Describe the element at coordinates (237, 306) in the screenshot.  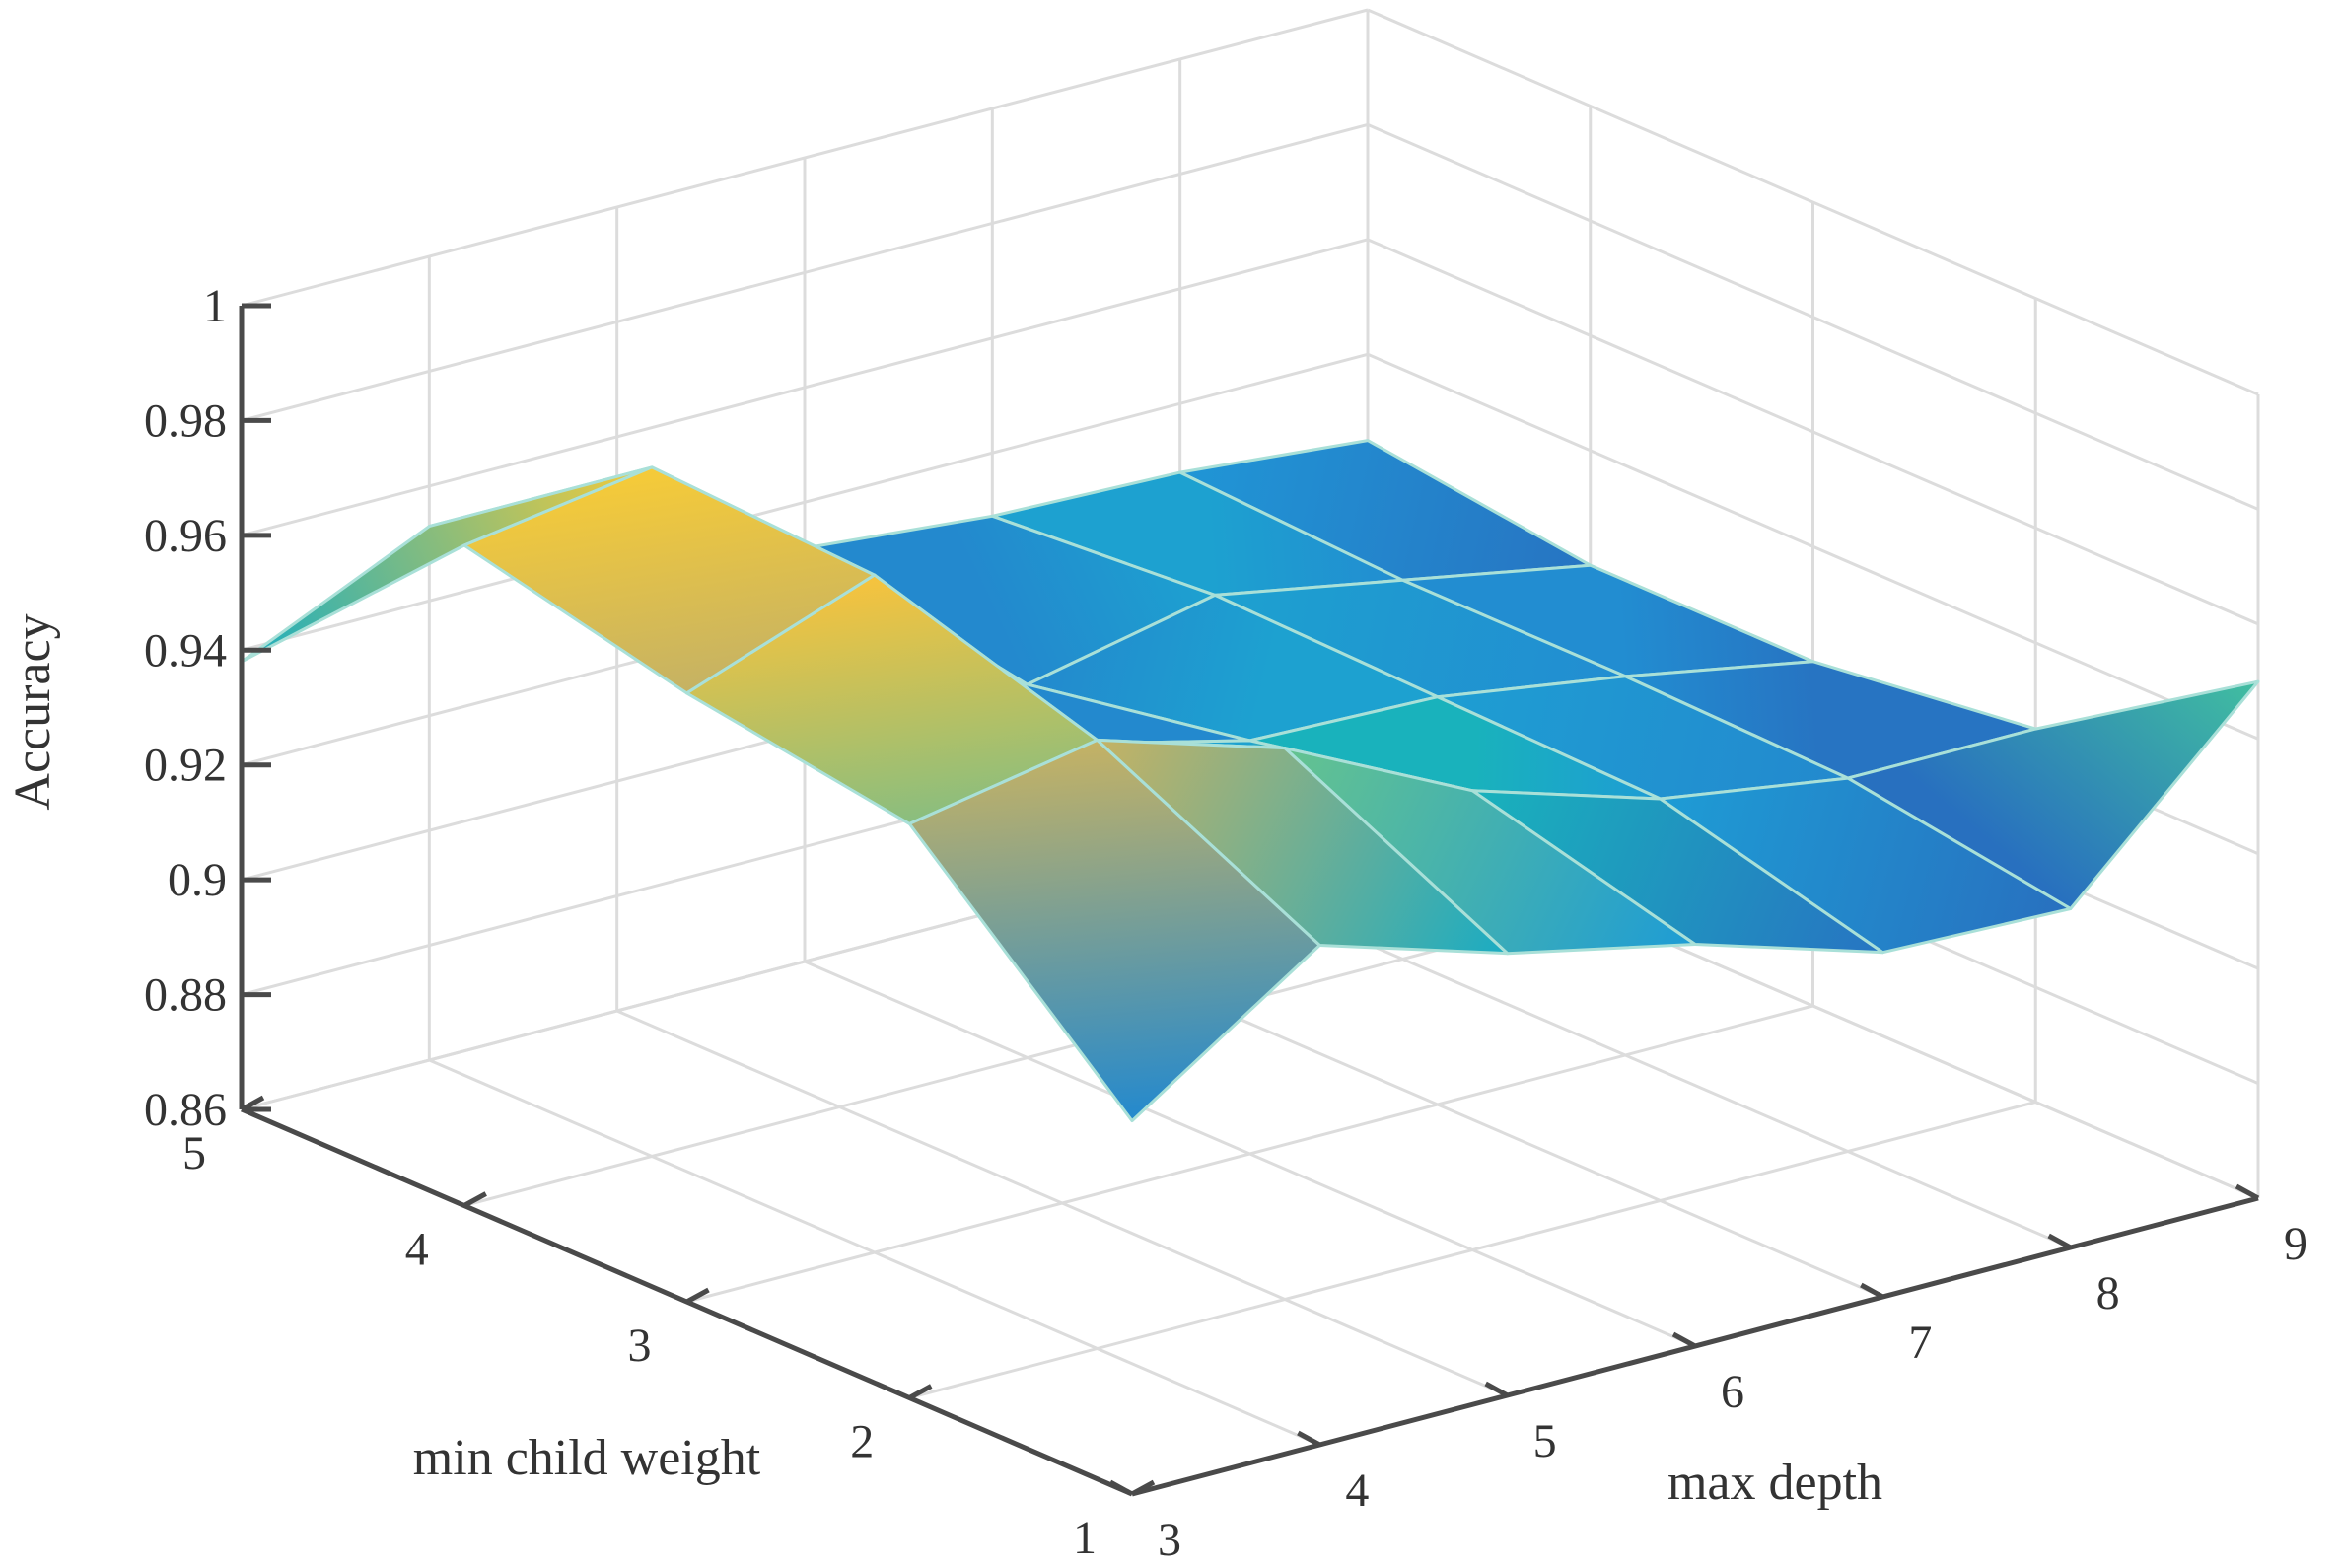
I see `z-tick-7: 1` at that location.